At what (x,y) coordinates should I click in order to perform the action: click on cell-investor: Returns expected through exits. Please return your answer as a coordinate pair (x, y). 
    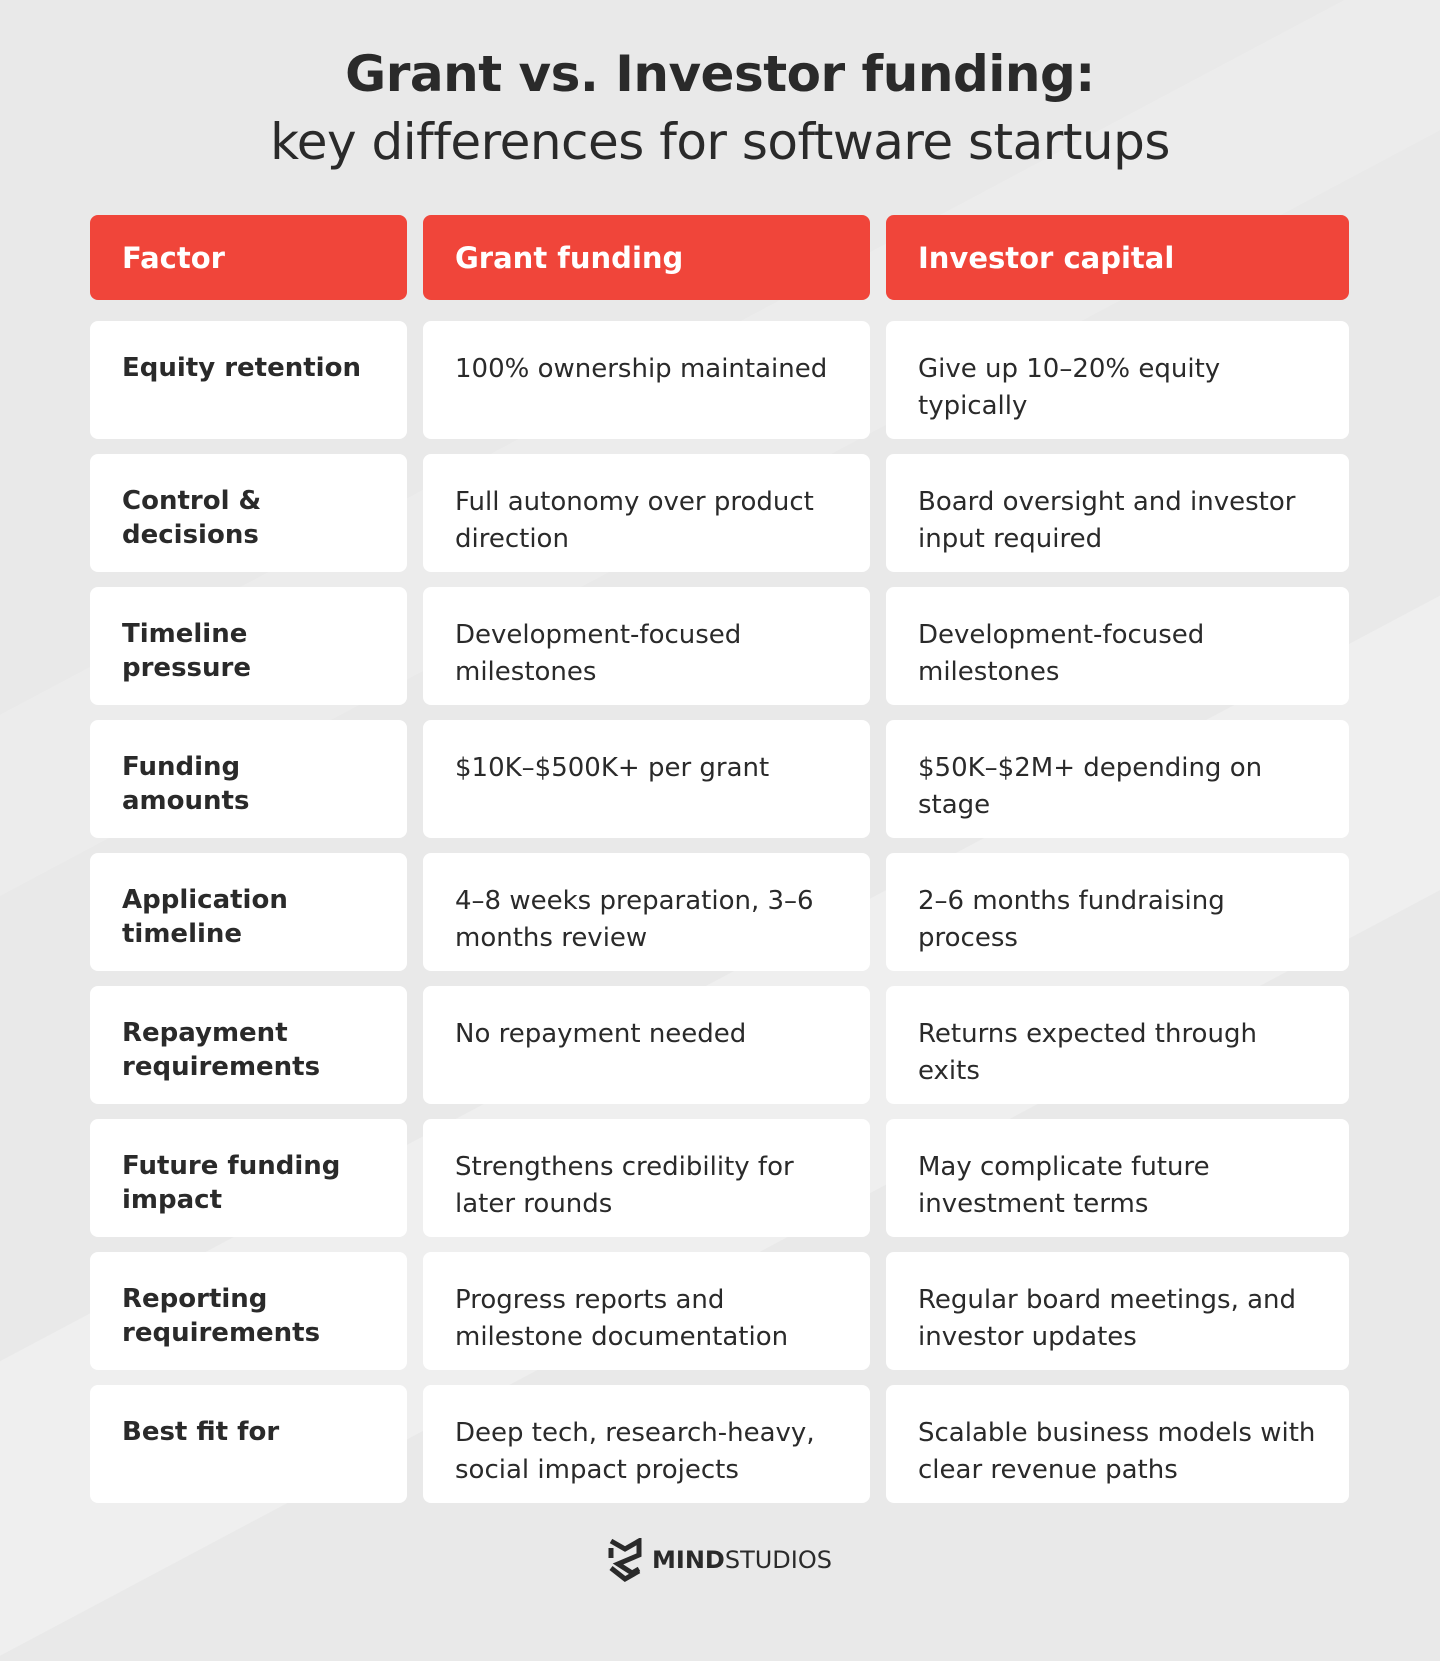
    Looking at the image, I should click on (1117, 1045).